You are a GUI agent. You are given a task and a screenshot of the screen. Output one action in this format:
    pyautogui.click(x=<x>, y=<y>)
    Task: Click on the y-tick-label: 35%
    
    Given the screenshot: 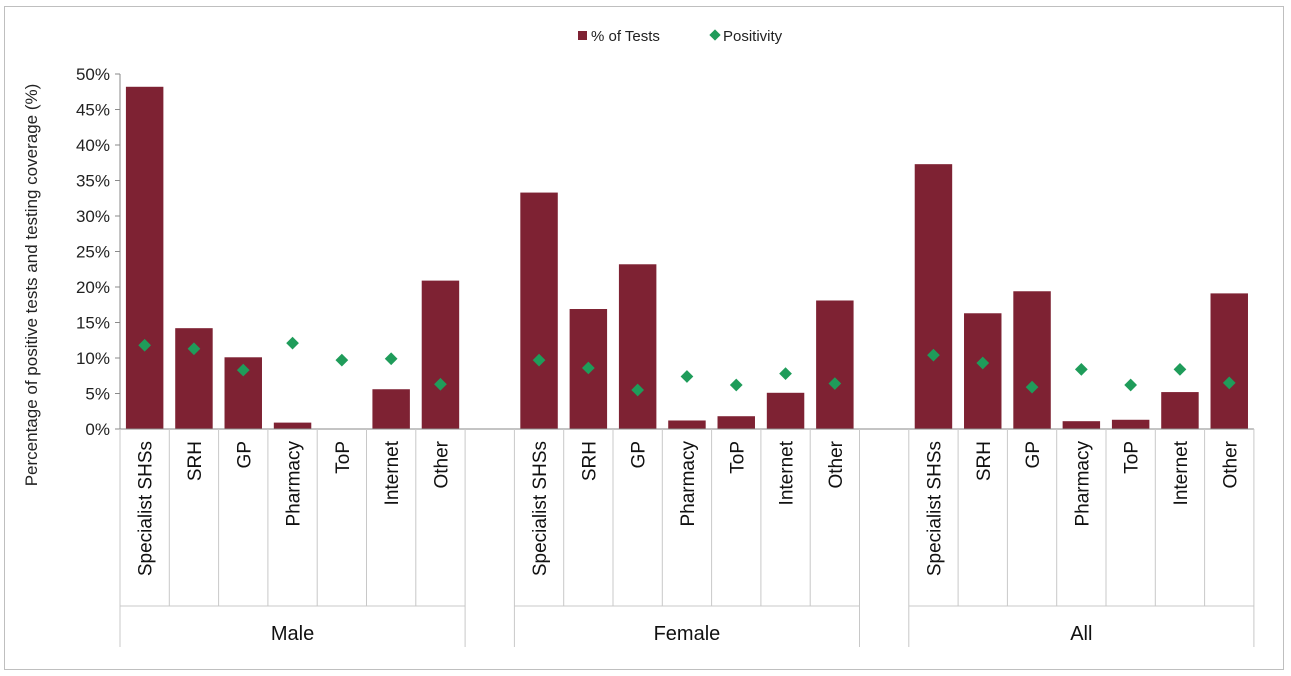 What is the action you would take?
    pyautogui.click(x=93, y=181)
    